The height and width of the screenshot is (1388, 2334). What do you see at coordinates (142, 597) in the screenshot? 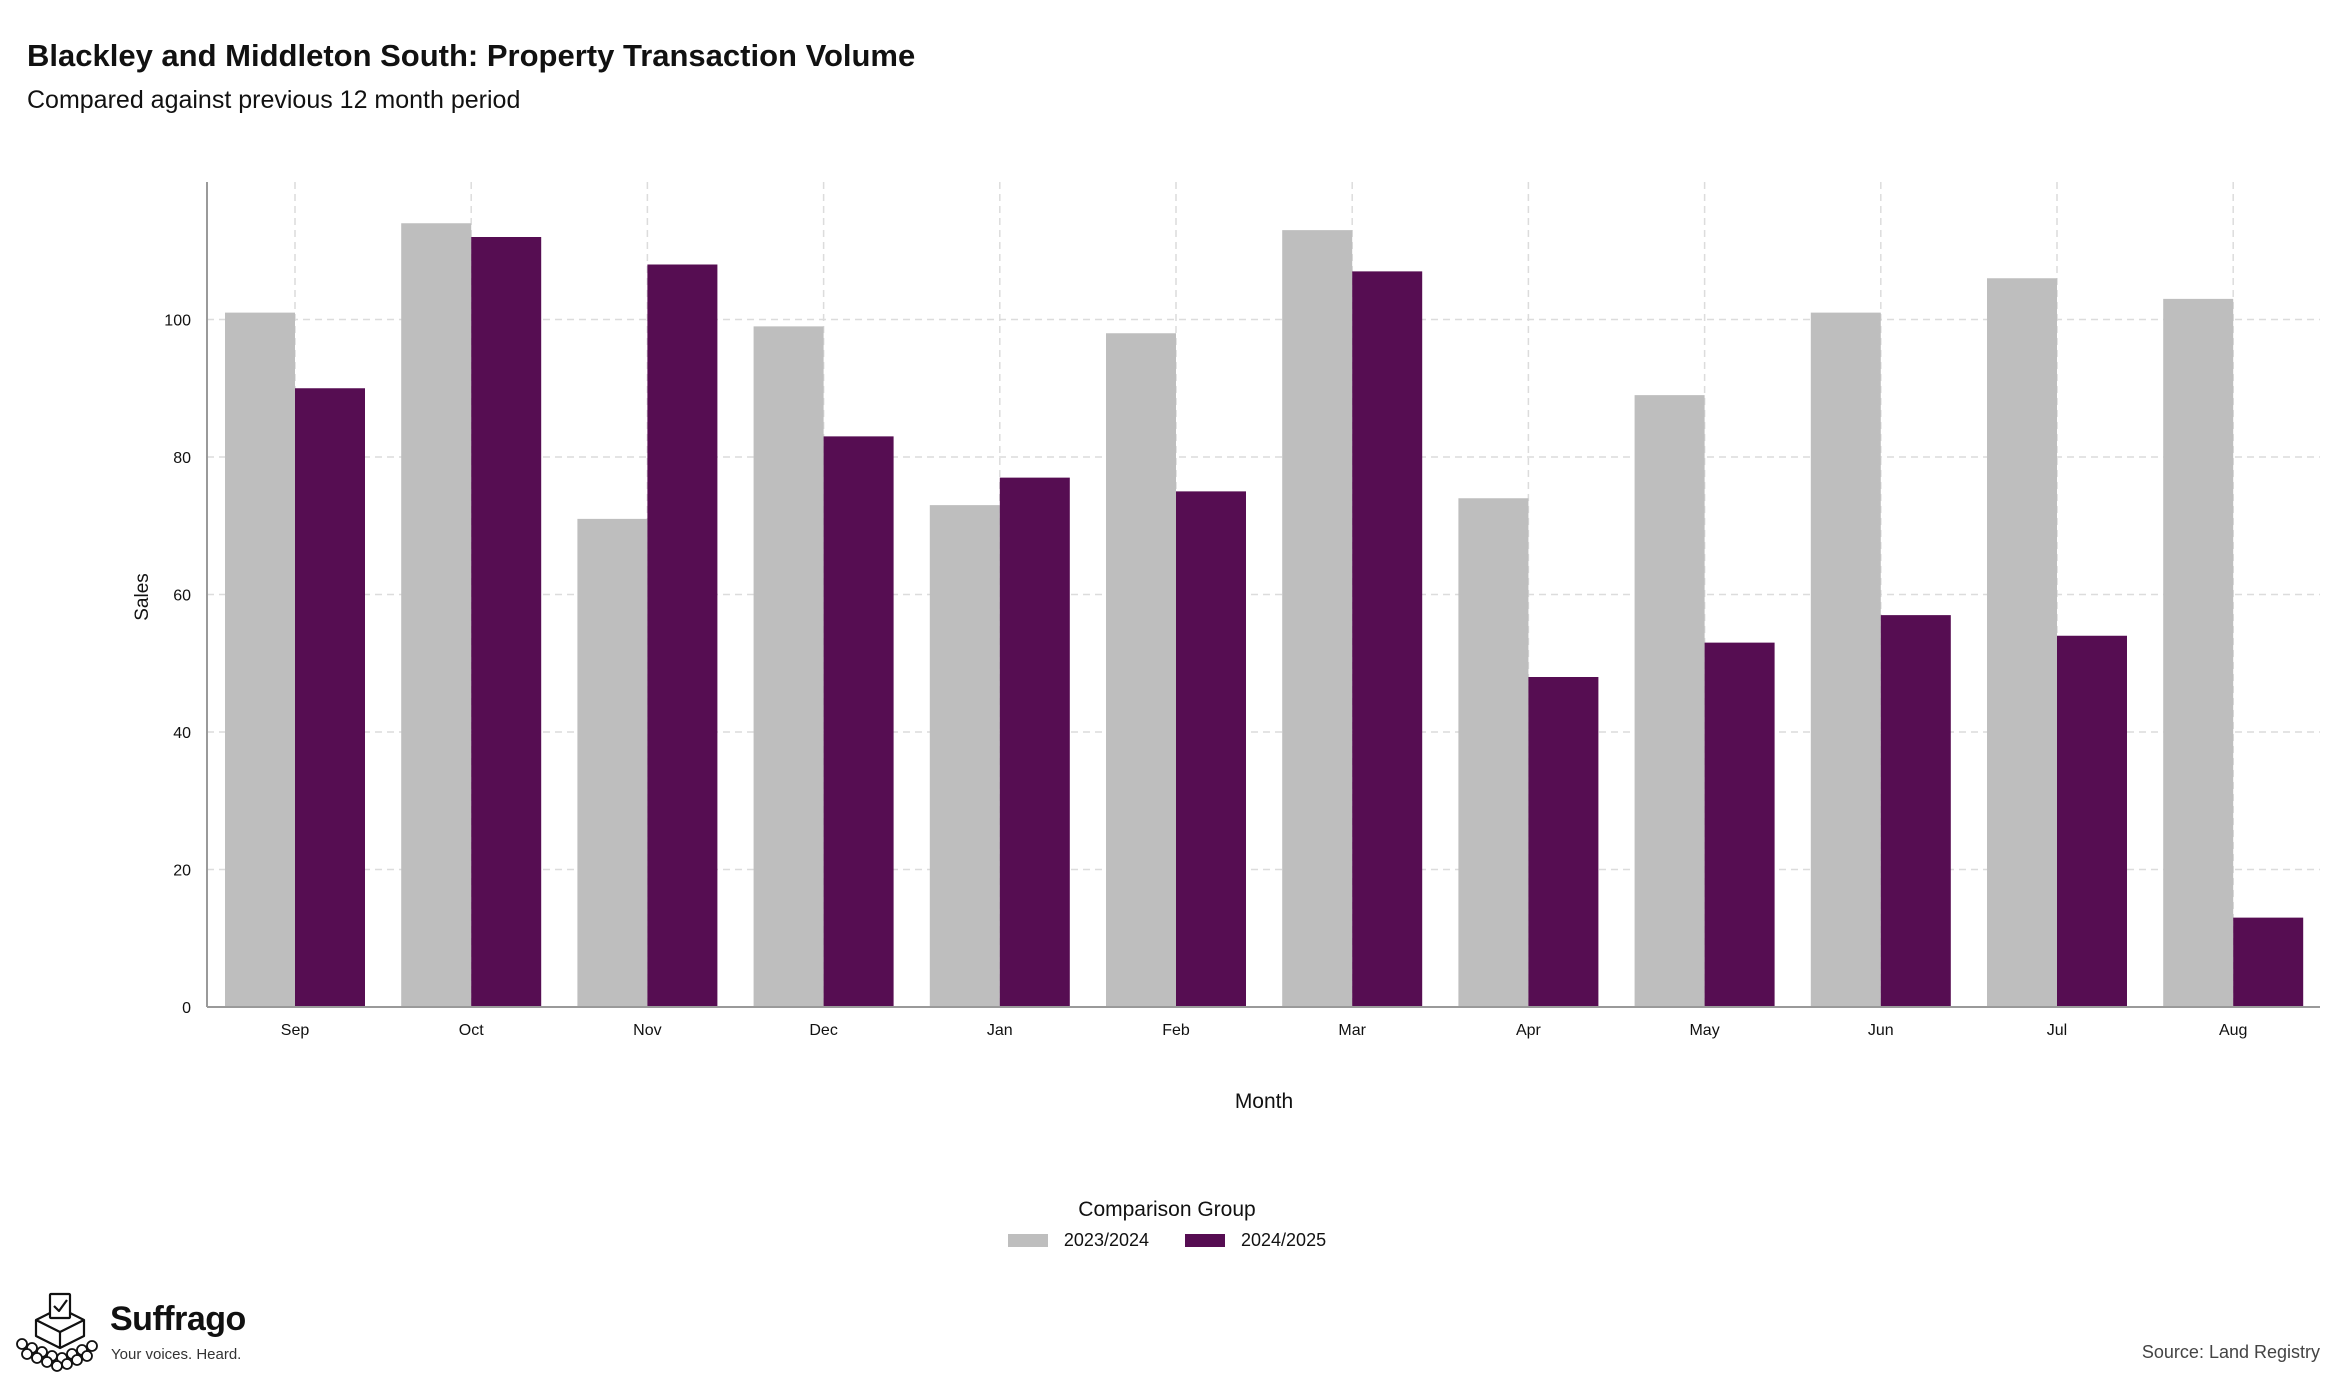
I see `y-axis-label: Sales` at bounding box center [142, 597].